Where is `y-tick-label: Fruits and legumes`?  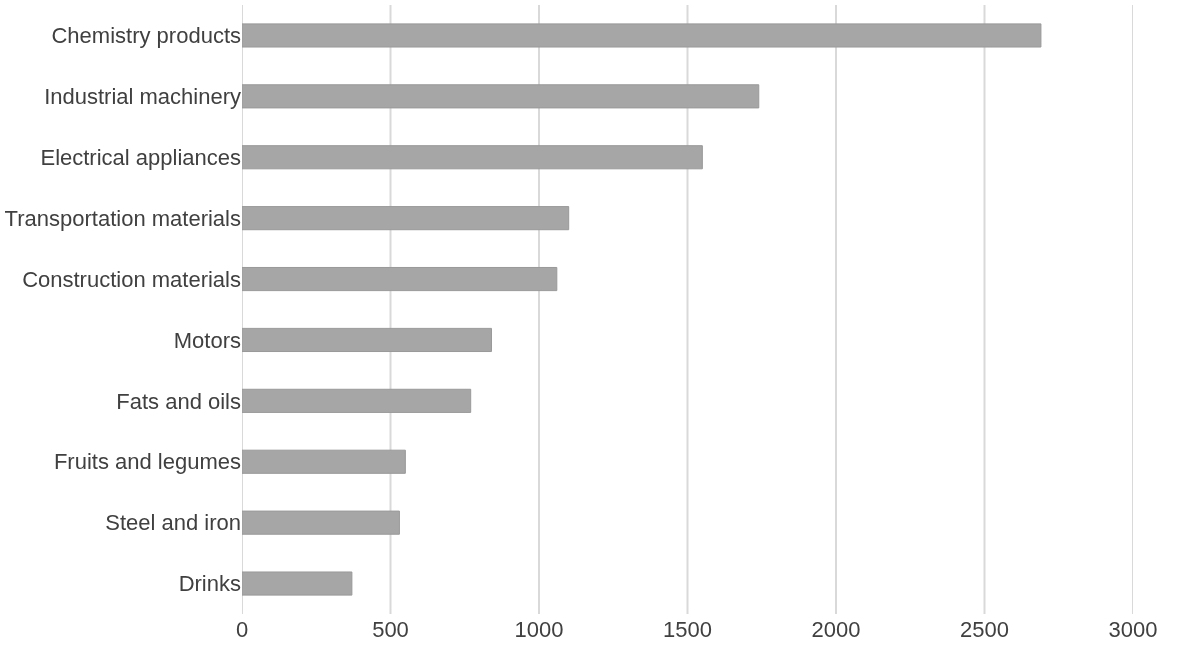
y-tick-label: Fruits and legumes is located at coordinates (147, 462).